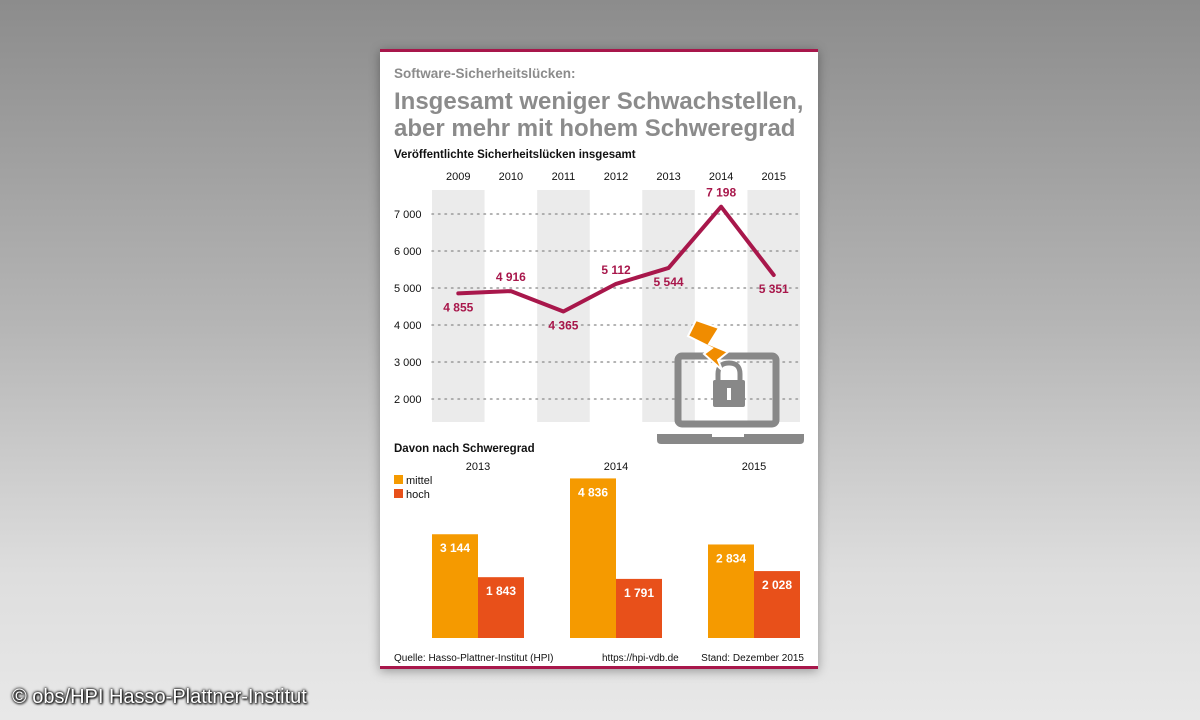 The image size is (1200, 720). Describe the element at coordinates (418, 495) in the screenshot. I see `legend-label-hoch: hoch` at that location.